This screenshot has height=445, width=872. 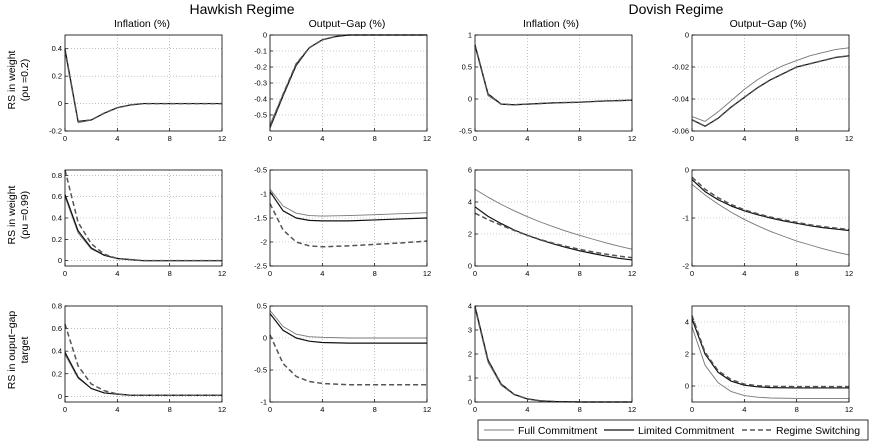 I want to click on panel-r1-c1: 0 4 8 120.40.20-0.2, so click(x=137, y=88).